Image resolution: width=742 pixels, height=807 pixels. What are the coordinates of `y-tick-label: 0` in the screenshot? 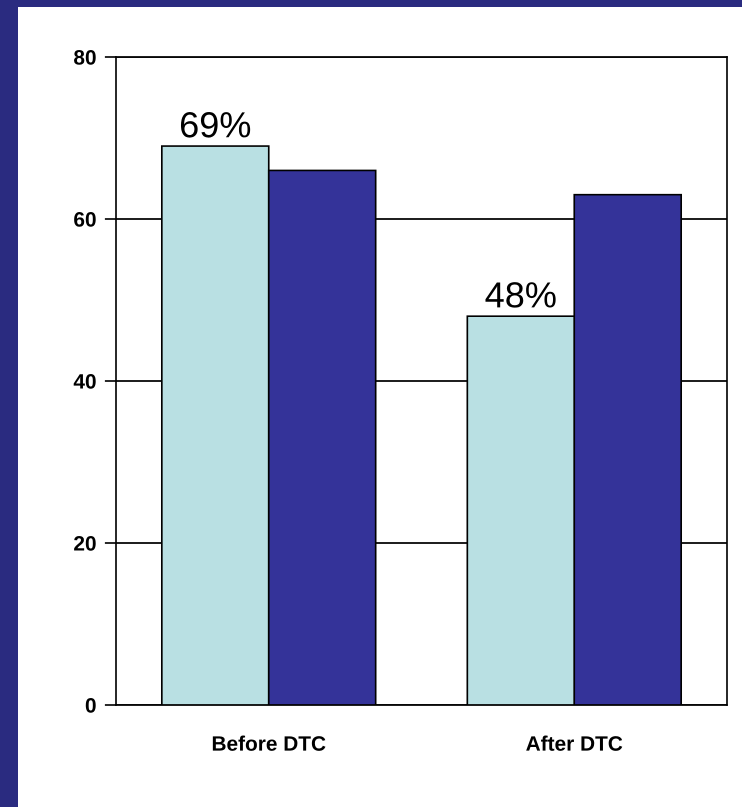 It's located at (91, 705).